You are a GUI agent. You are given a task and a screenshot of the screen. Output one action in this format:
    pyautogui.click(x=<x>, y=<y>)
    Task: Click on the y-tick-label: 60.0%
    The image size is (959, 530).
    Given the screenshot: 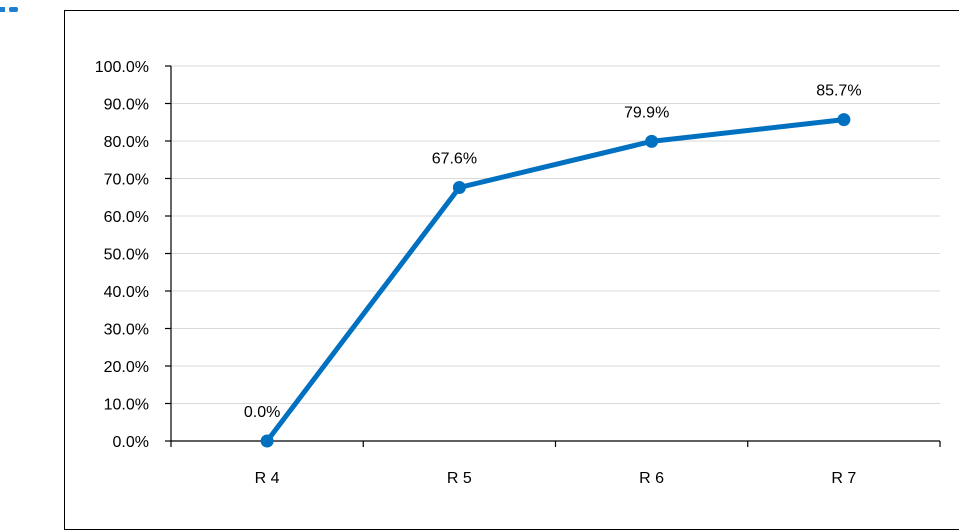 What is the action you would take?
    pyautogui.click(x=126, y=217)
    